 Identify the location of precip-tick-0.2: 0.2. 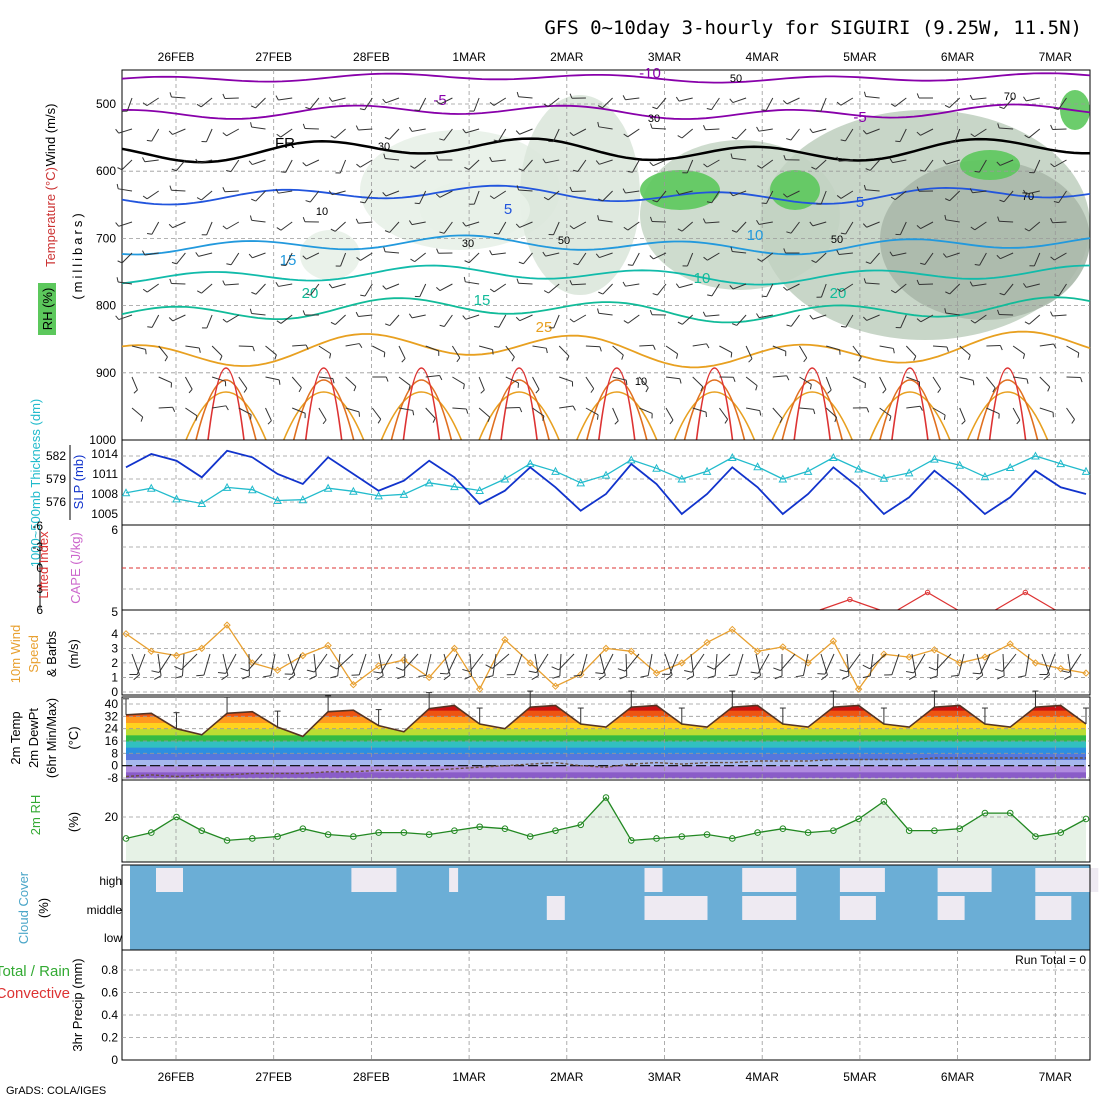
(109, 1038).